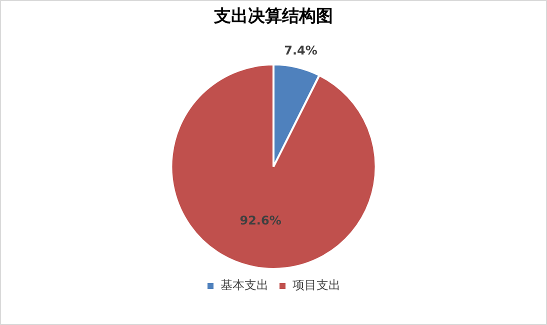  I want to click on data-label: 7.4%, so click(301, 51).